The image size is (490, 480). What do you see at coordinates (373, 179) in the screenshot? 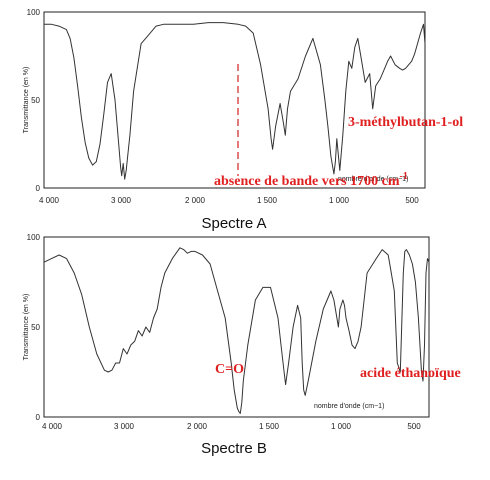
I see `spectrum-a-xlabel: nombre d'onde (cm−1)` at bounding box center [373, 179].